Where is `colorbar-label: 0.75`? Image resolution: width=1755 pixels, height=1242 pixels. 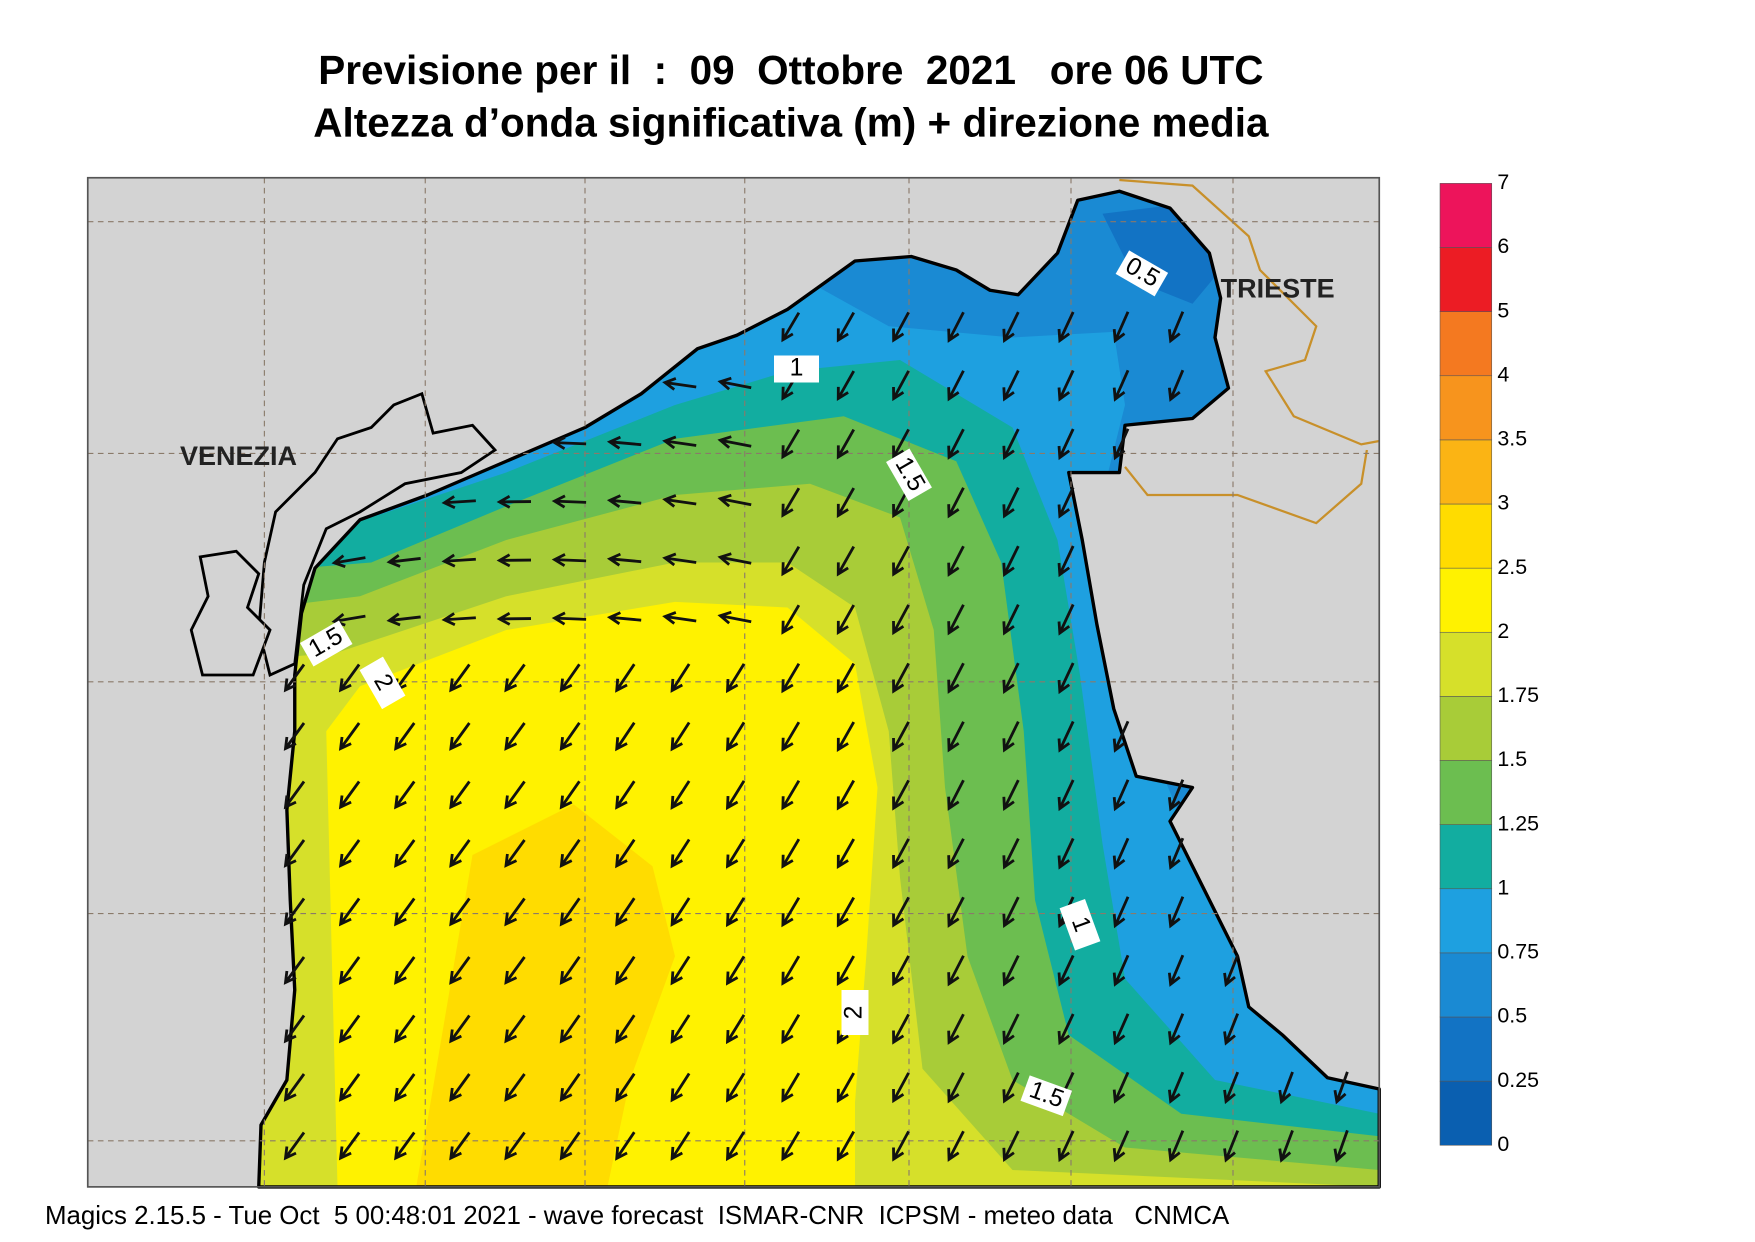
colorbar-label: 0.75 is located at coordinates (1518, 952).